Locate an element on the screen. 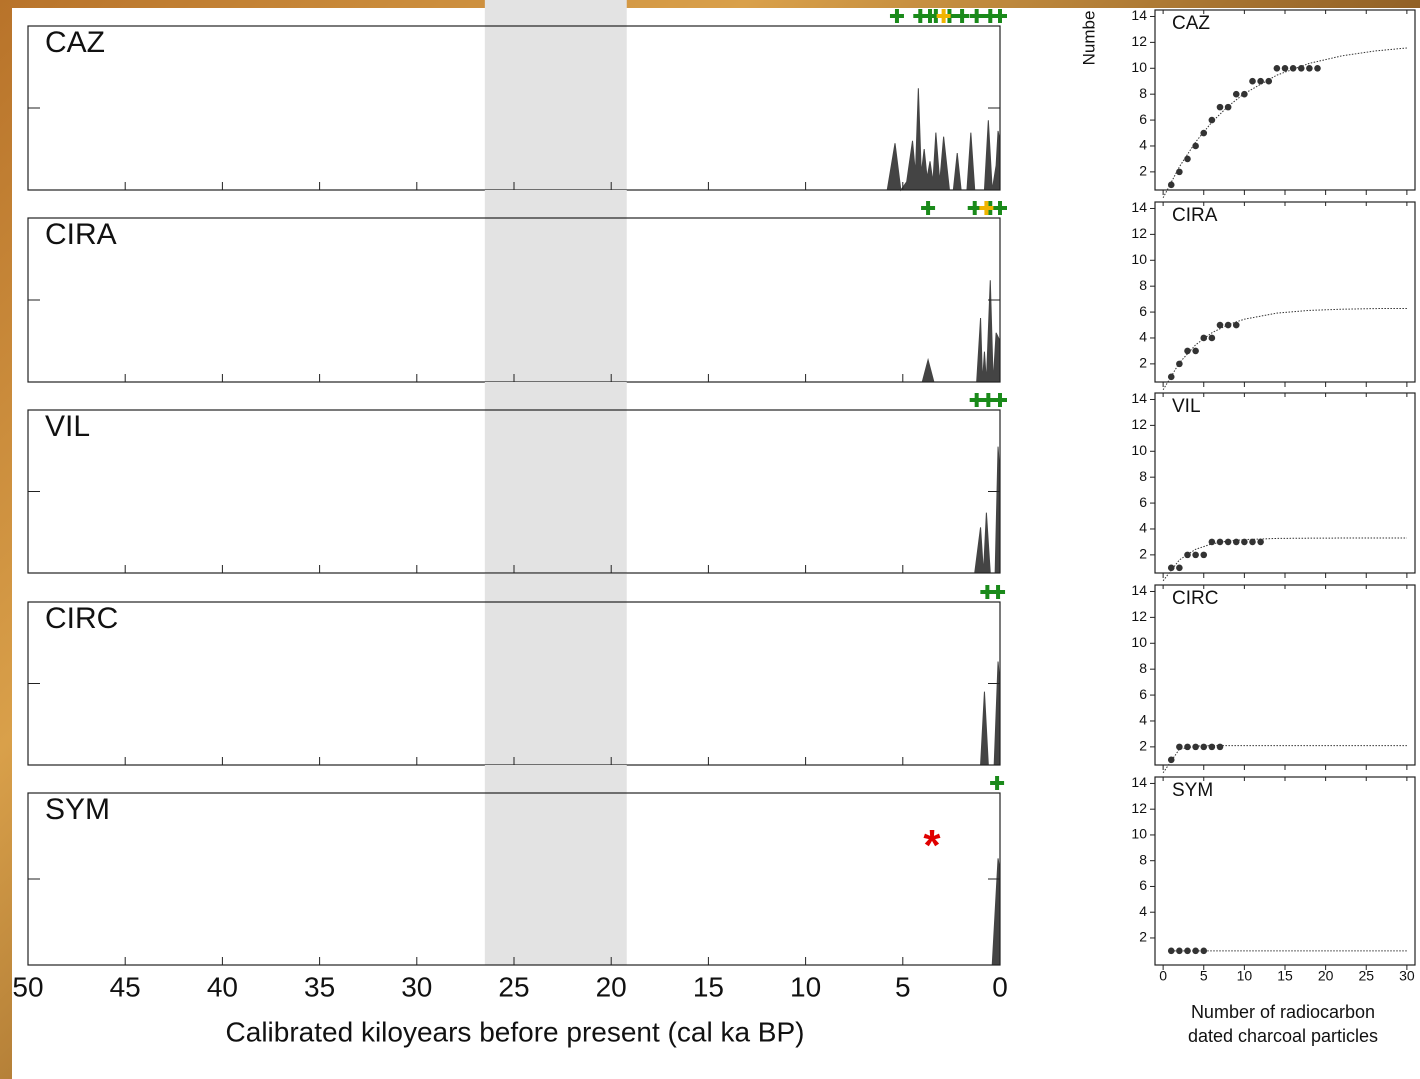 This screenshot has height=1079, width=1420. x-tick-label: 45 is located at coordinates (125, 986).